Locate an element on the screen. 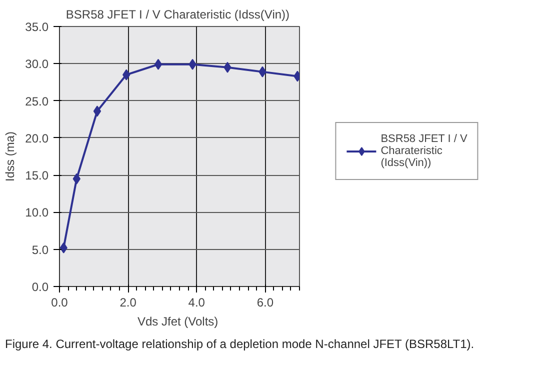 This screenshot has height=382, width=541. x-axis-title: Vds Jfet (Volts) is located at coordinates (177, 321).